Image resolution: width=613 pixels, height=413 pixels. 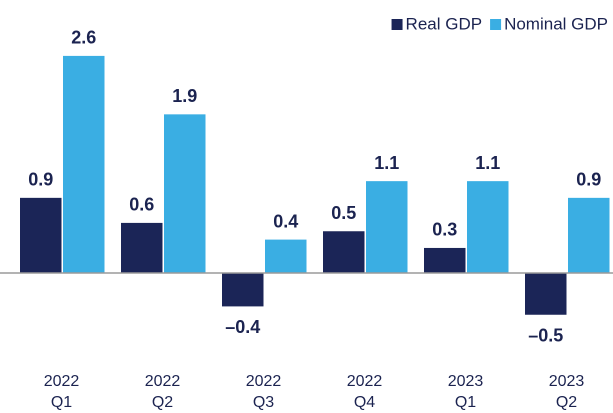 What do you see at coordinates (83, 38) in the screenshot?
I see `value-label: 2.6` at bounding box center [83, 38].